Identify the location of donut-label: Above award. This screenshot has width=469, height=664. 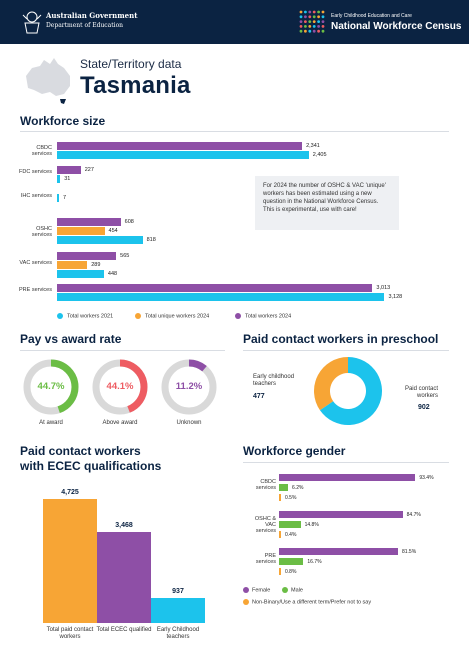
(120, 423).